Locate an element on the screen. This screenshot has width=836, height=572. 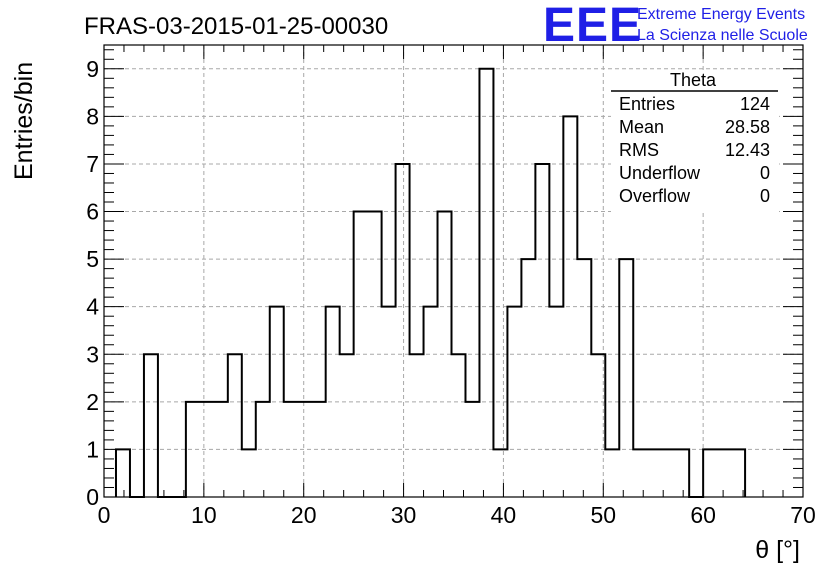
y-tick-label: 4 is located at coordinates (92, 307).